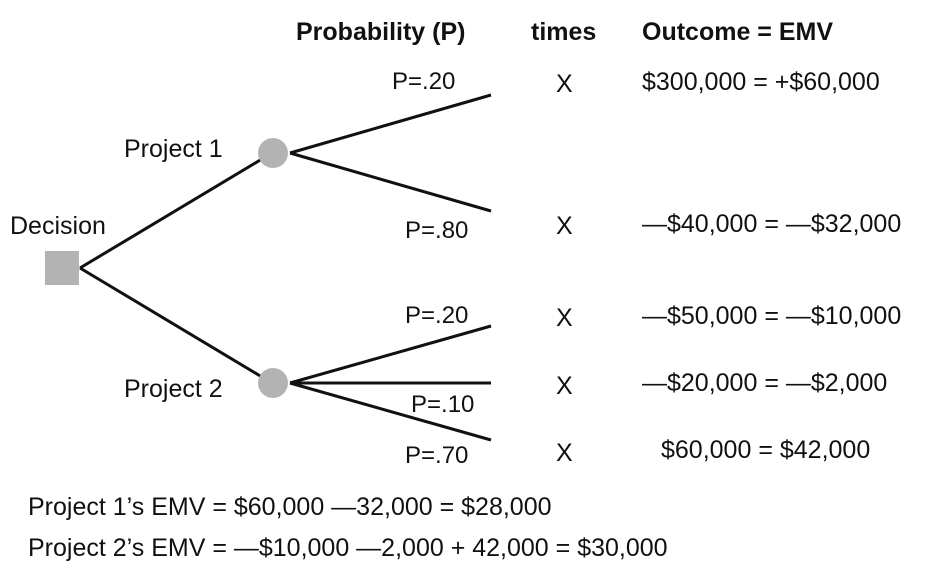 The width and height of the screenshot is (950, 576). I want to click on project2-label: Project 2, so click(173, 389).